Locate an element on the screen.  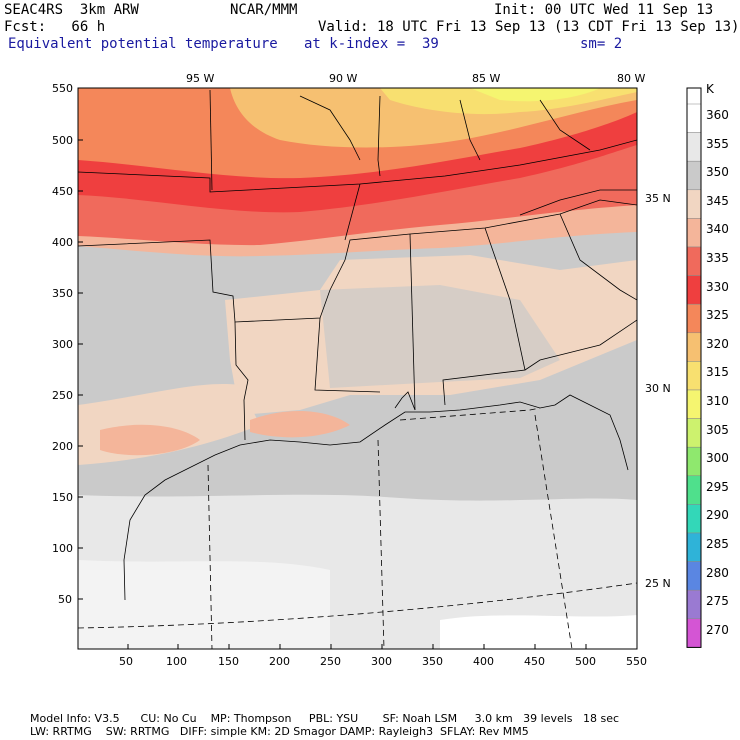
organization: NCAR/MMM is located at coordinates (264, 10).